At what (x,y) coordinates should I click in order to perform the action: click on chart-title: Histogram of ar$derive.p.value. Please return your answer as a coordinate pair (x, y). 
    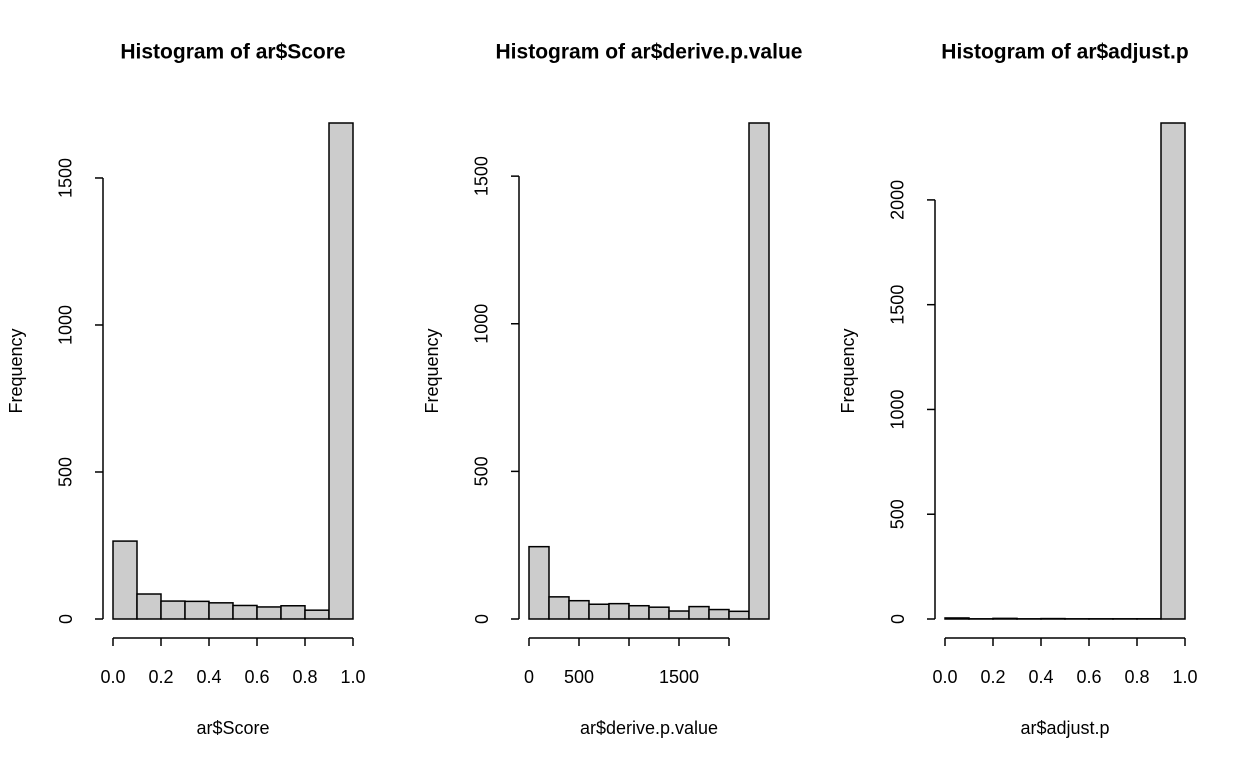
    Looking at the image, I should click on (649, 52).